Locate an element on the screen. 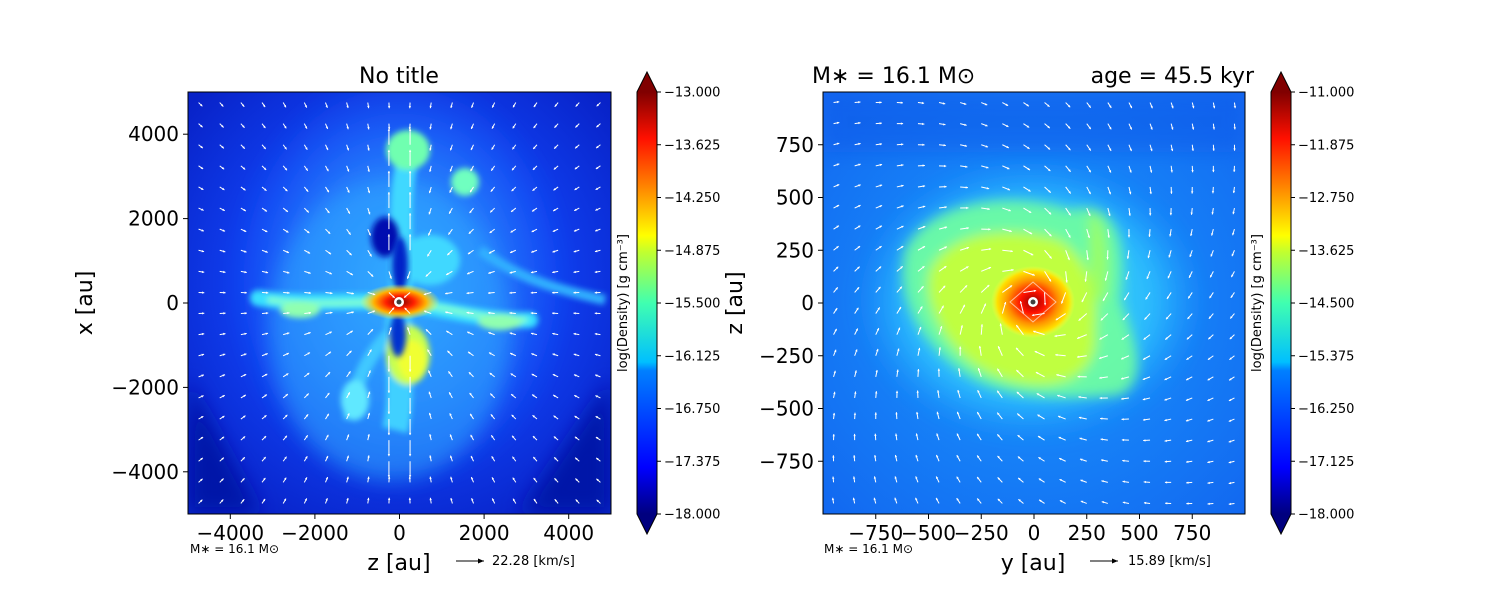  left-ytick-label: 0 is located at coordinates (172, 303).